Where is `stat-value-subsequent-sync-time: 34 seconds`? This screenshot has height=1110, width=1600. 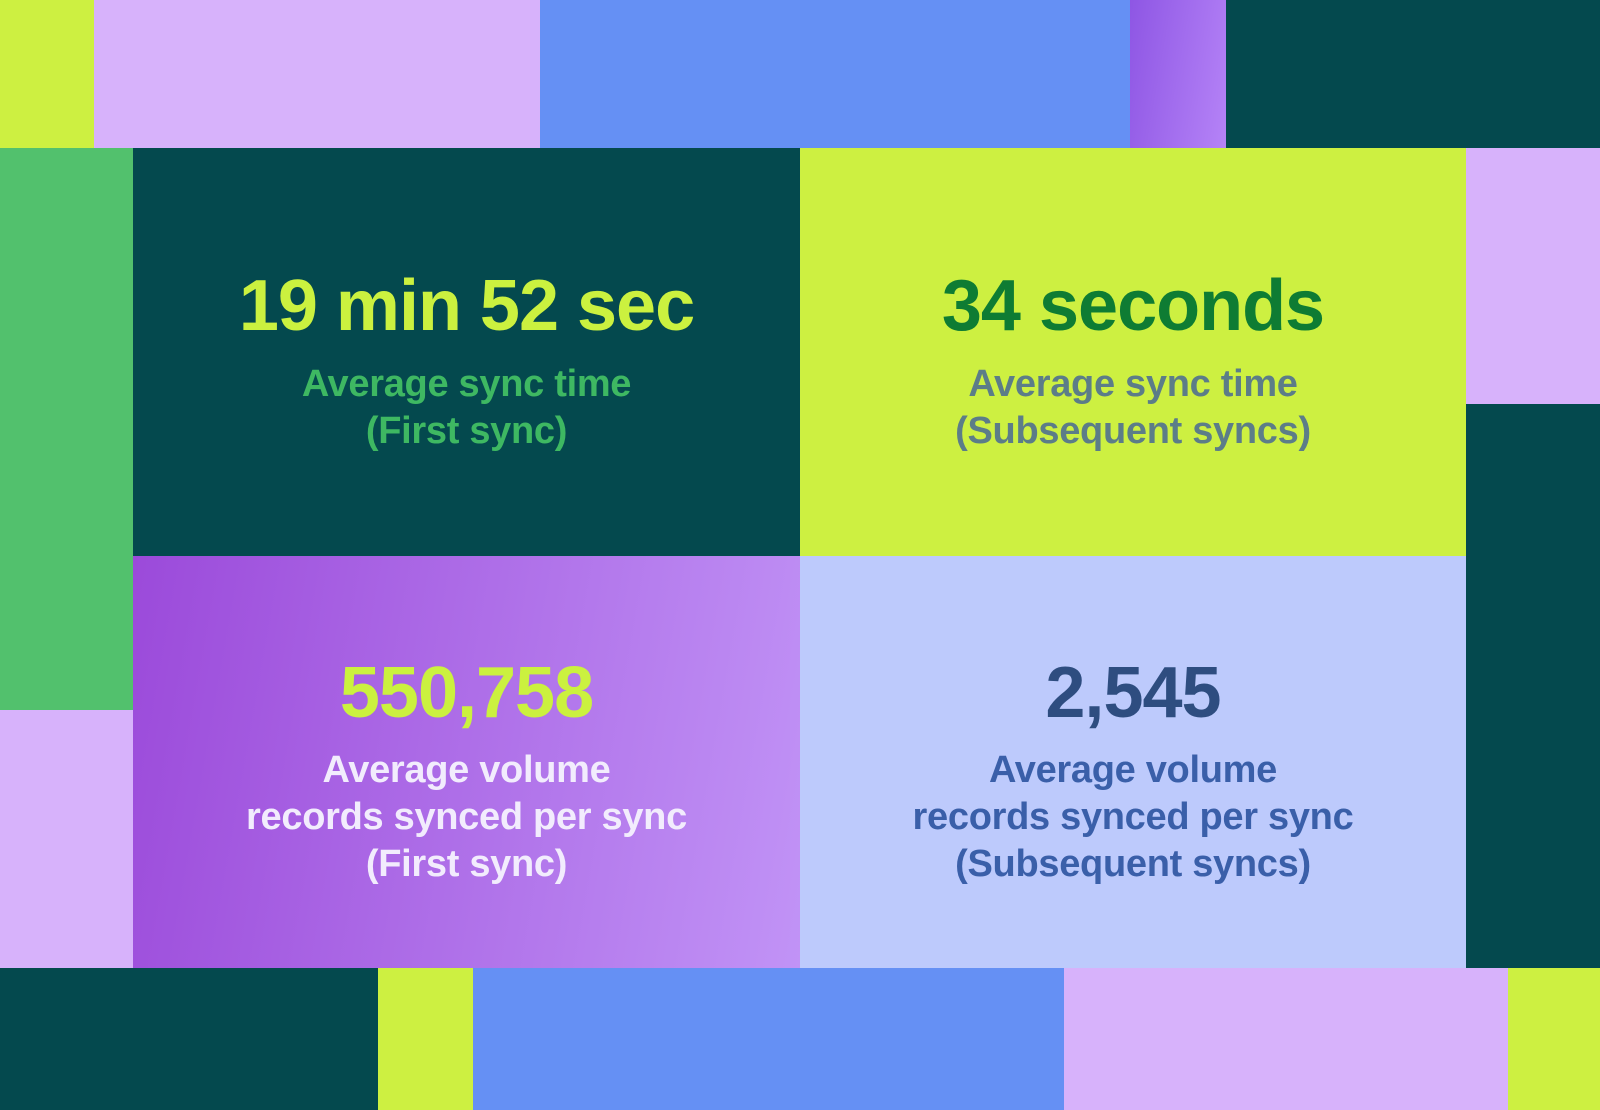 stat-value-subsequent-sync-time: 34 seconds is located at coordinates (1133, 306).